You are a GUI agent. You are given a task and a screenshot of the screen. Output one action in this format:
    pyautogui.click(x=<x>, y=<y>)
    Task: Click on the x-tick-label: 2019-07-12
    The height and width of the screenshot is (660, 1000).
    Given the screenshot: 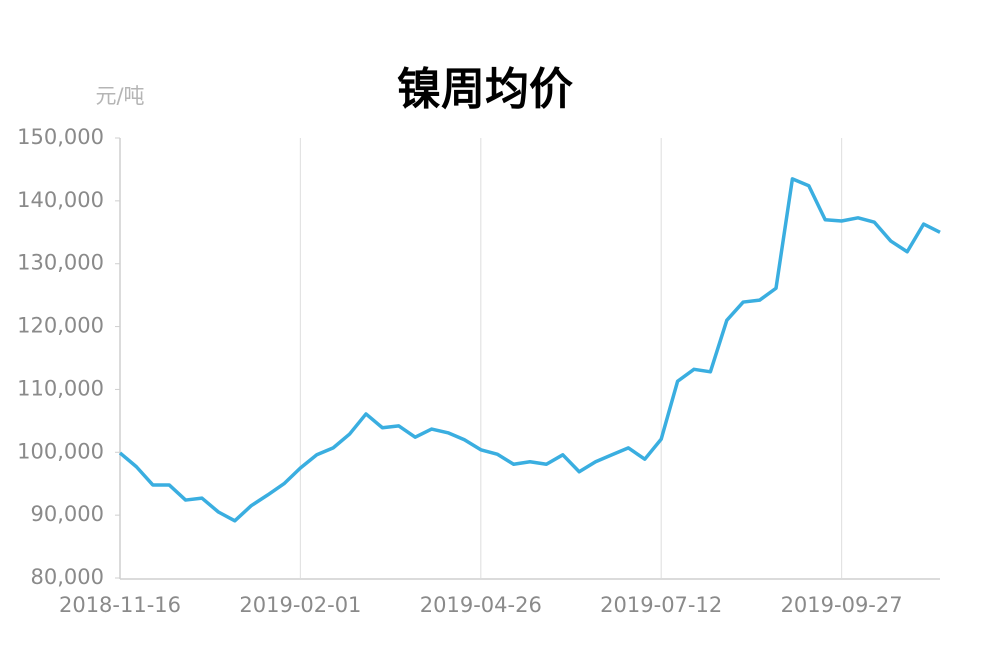 What is the action you would take?
    pyautogui.click(x=661, y=605)
    